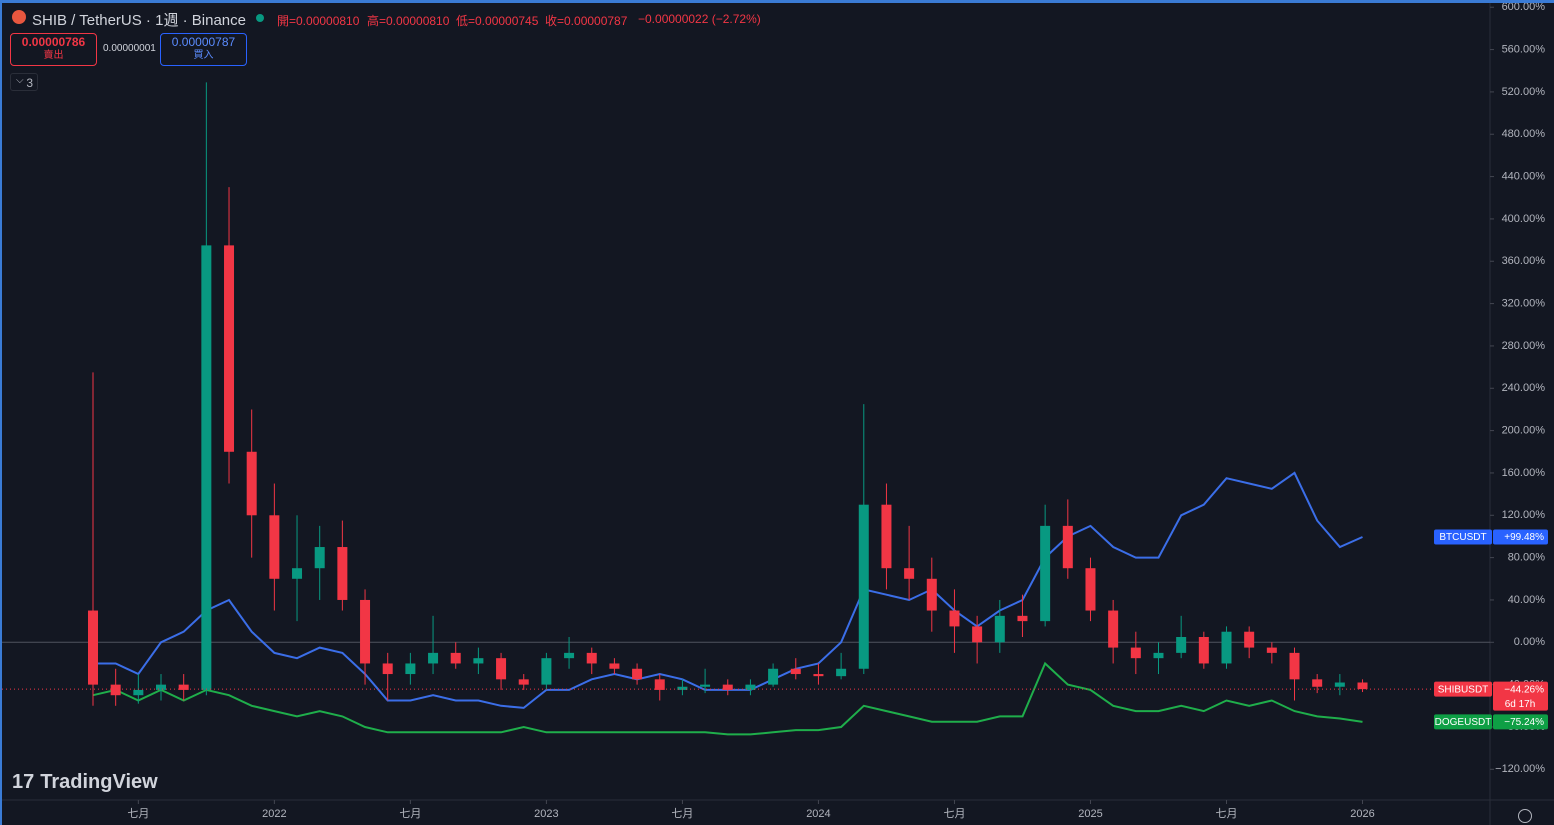  What do you see at coordinates (1524, 388) in the screenshot?
I see `y-tick-label: 240.00%` at bounding box center [1524, 388].